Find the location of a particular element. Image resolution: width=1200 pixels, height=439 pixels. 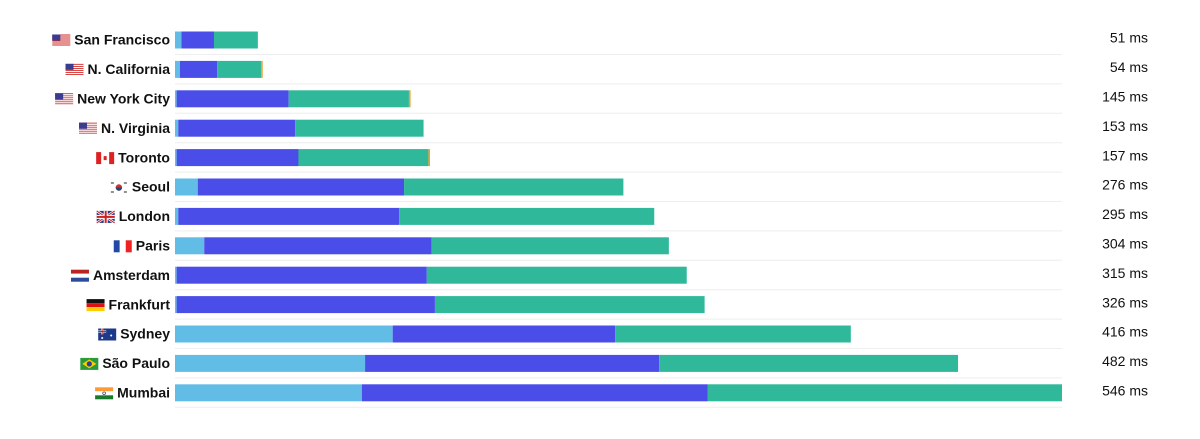

city-label: Amsterdam is located at coordinates (131, 275).